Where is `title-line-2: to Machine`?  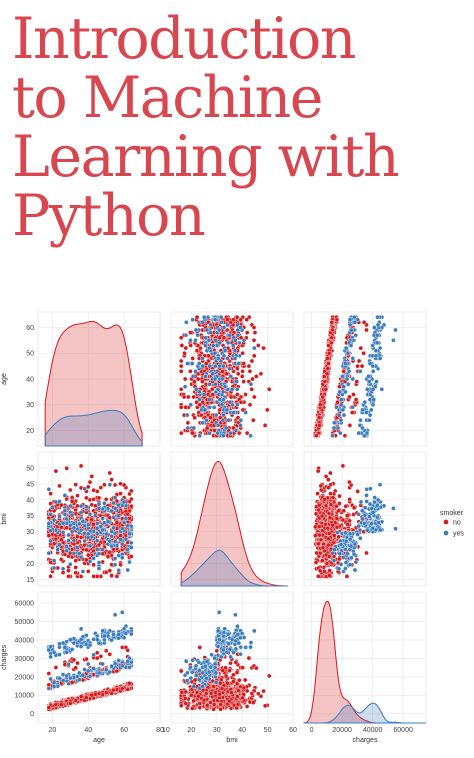
title-line-2: to Machine is located at coordinates (168, 98).